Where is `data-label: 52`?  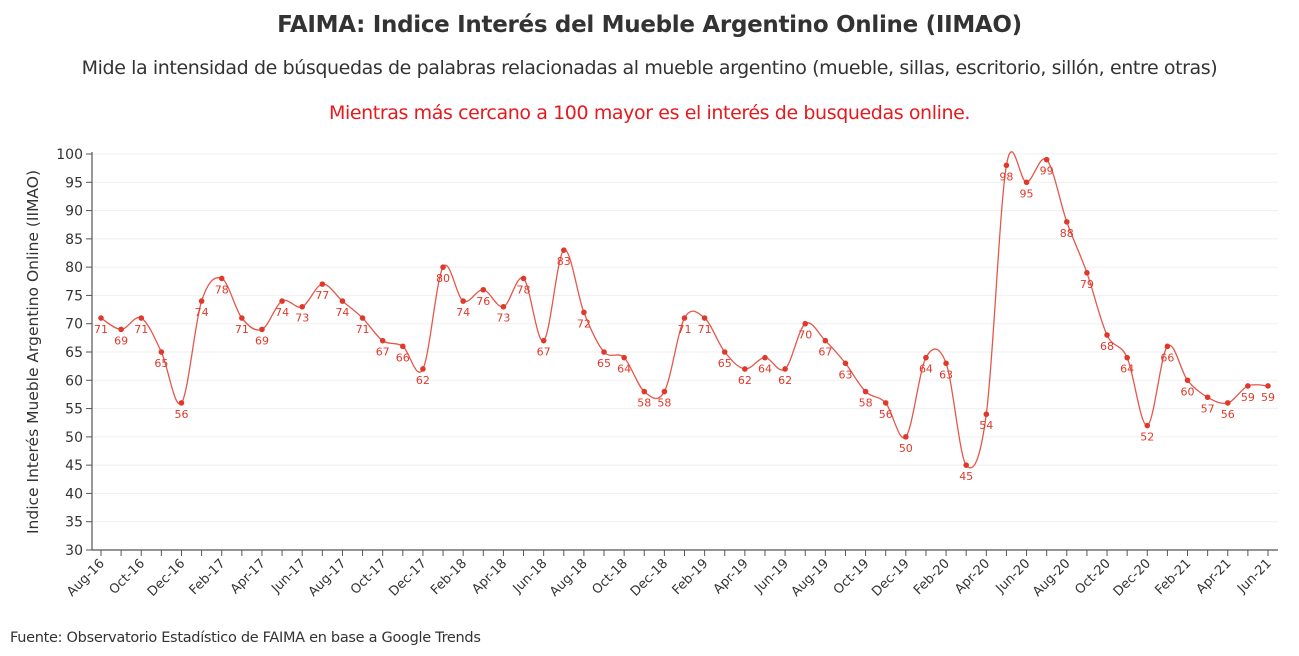
data-label: 52 is located at coordinates (1147, 437).